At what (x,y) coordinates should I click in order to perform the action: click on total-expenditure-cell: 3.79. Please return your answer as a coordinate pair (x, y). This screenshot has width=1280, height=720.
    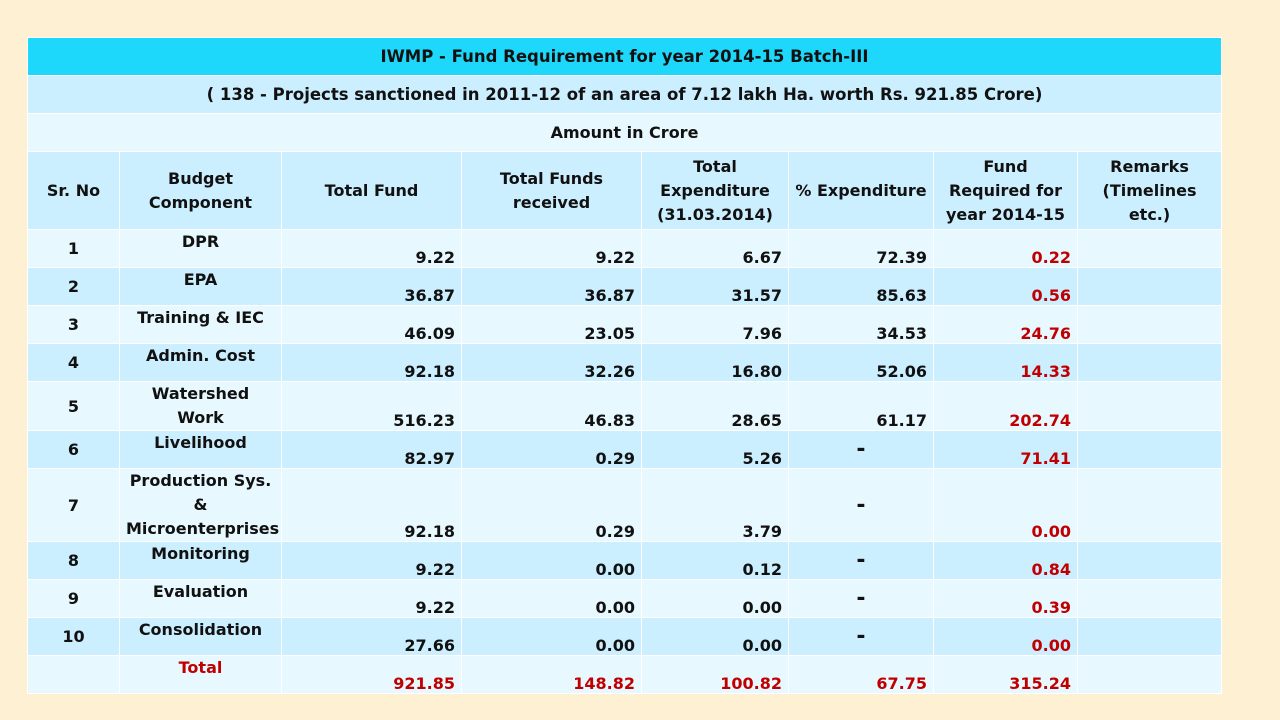
    Looking at the image, I should click on (715, 505).